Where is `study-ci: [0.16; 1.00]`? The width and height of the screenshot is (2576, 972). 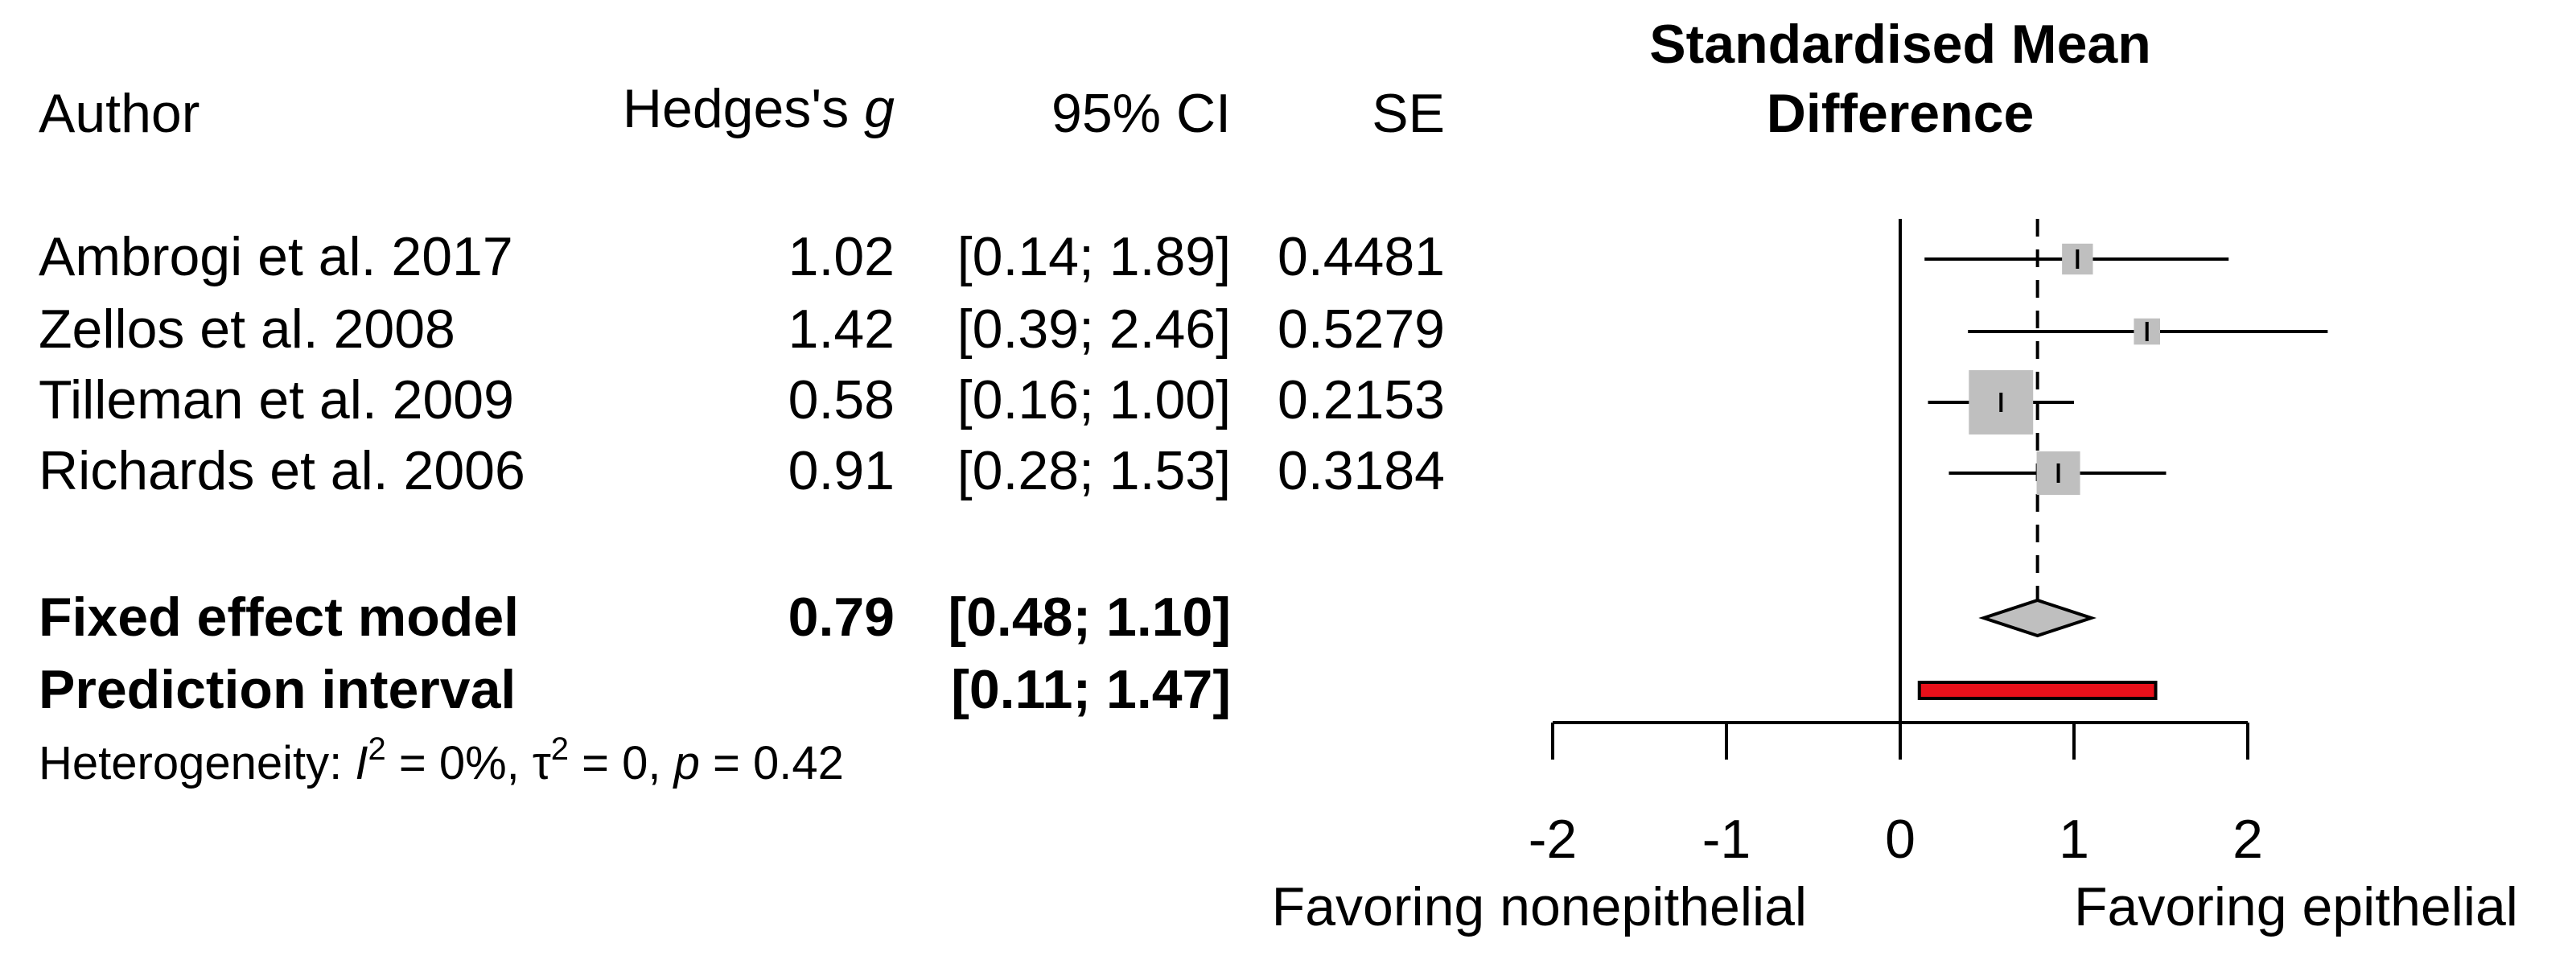 study-ci: [0.16; 1.00] is located at coordinates (1094, 399).